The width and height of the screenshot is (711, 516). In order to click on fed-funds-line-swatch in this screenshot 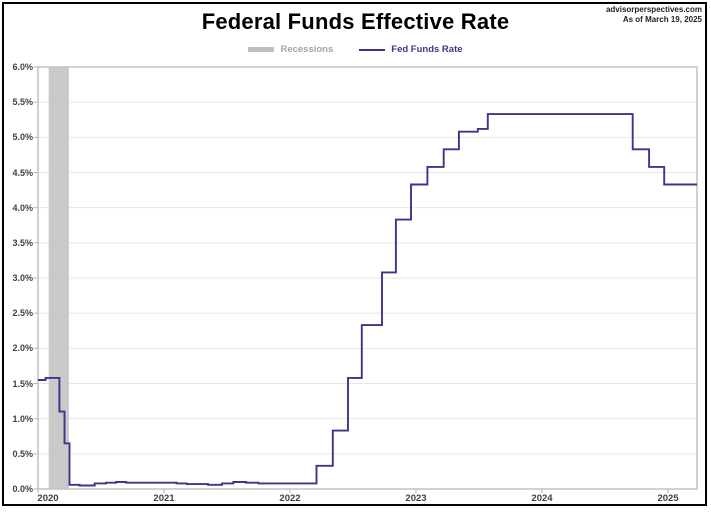, I will do `click(372, 49)`.